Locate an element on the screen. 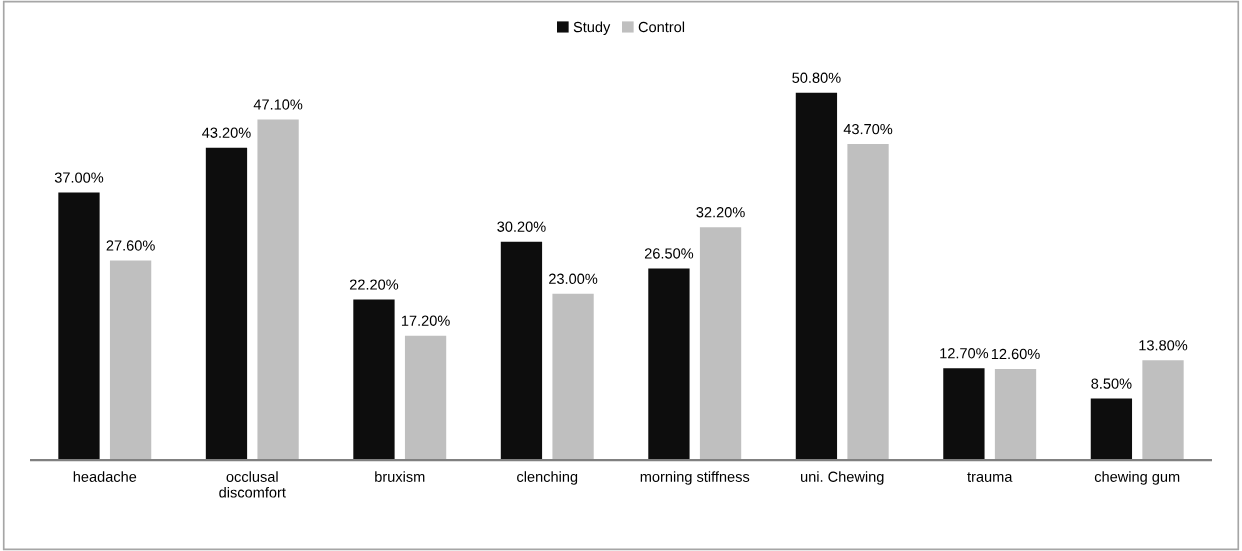 The height and width of the screenshot is (551, 1242). data-label: 43.70% is located at coordinates (868, 129).